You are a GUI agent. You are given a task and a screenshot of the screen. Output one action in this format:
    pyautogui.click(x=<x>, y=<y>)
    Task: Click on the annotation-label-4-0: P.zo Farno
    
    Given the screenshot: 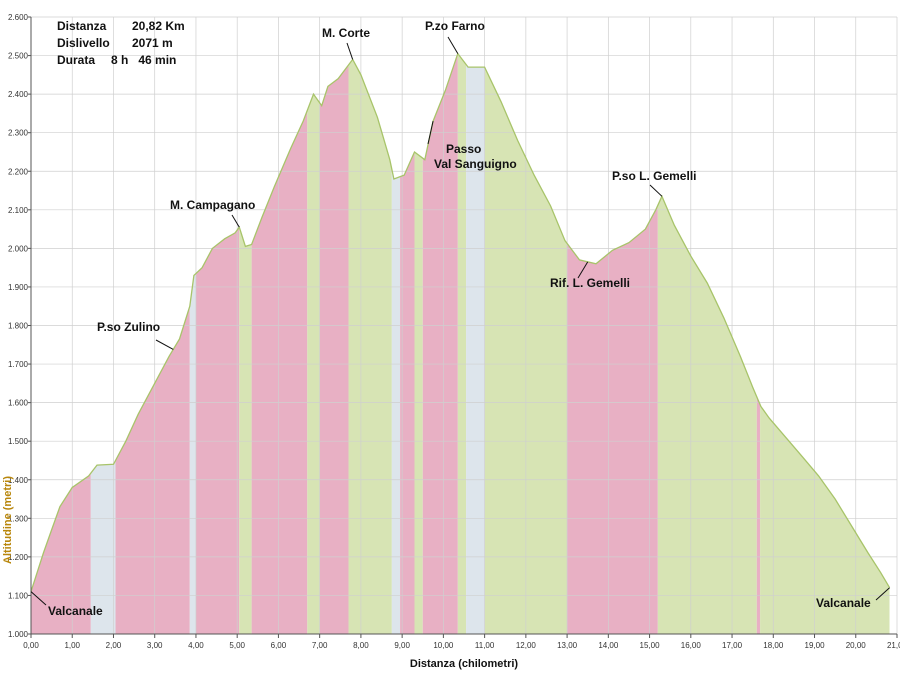 What is the action you would take?
    pyautogui.click(x=455, y=26)
    